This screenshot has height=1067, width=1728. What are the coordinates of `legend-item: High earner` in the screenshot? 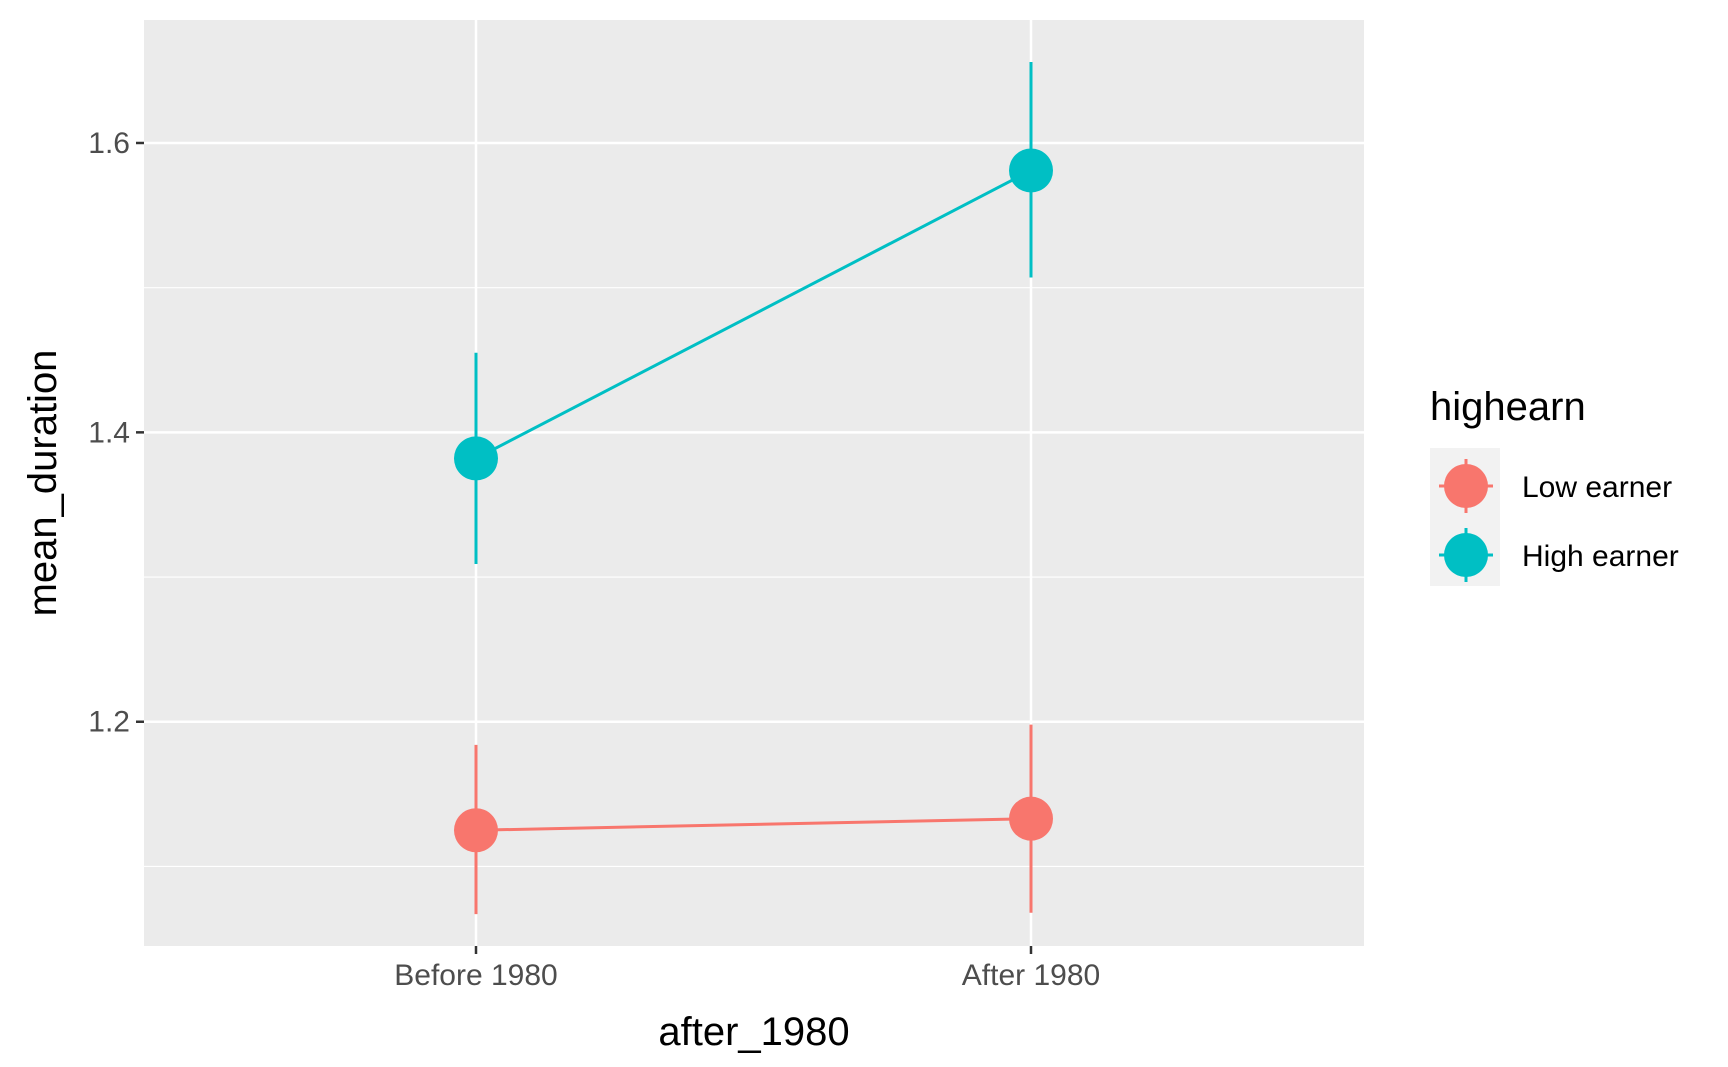 It's located at (1559, 555).